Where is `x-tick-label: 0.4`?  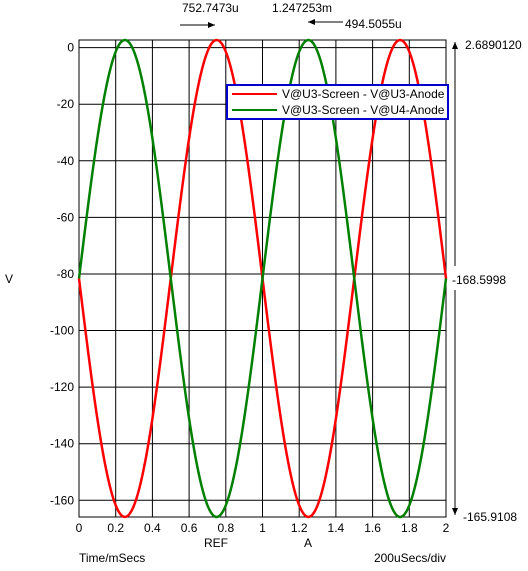
x-tick-label: 0.4 is located at coordinates (152, 528).